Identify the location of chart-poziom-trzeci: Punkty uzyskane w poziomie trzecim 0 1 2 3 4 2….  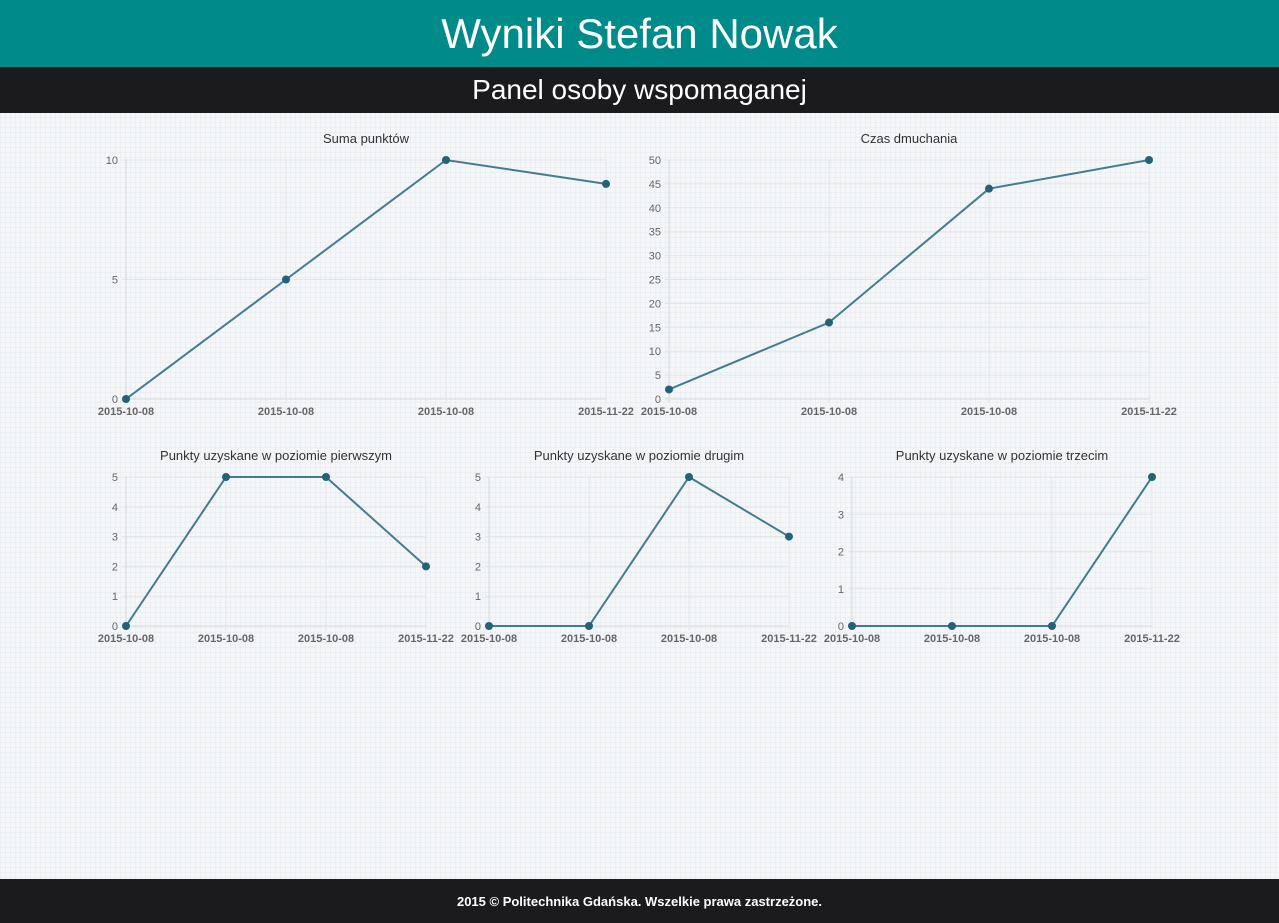
(1002, 547).